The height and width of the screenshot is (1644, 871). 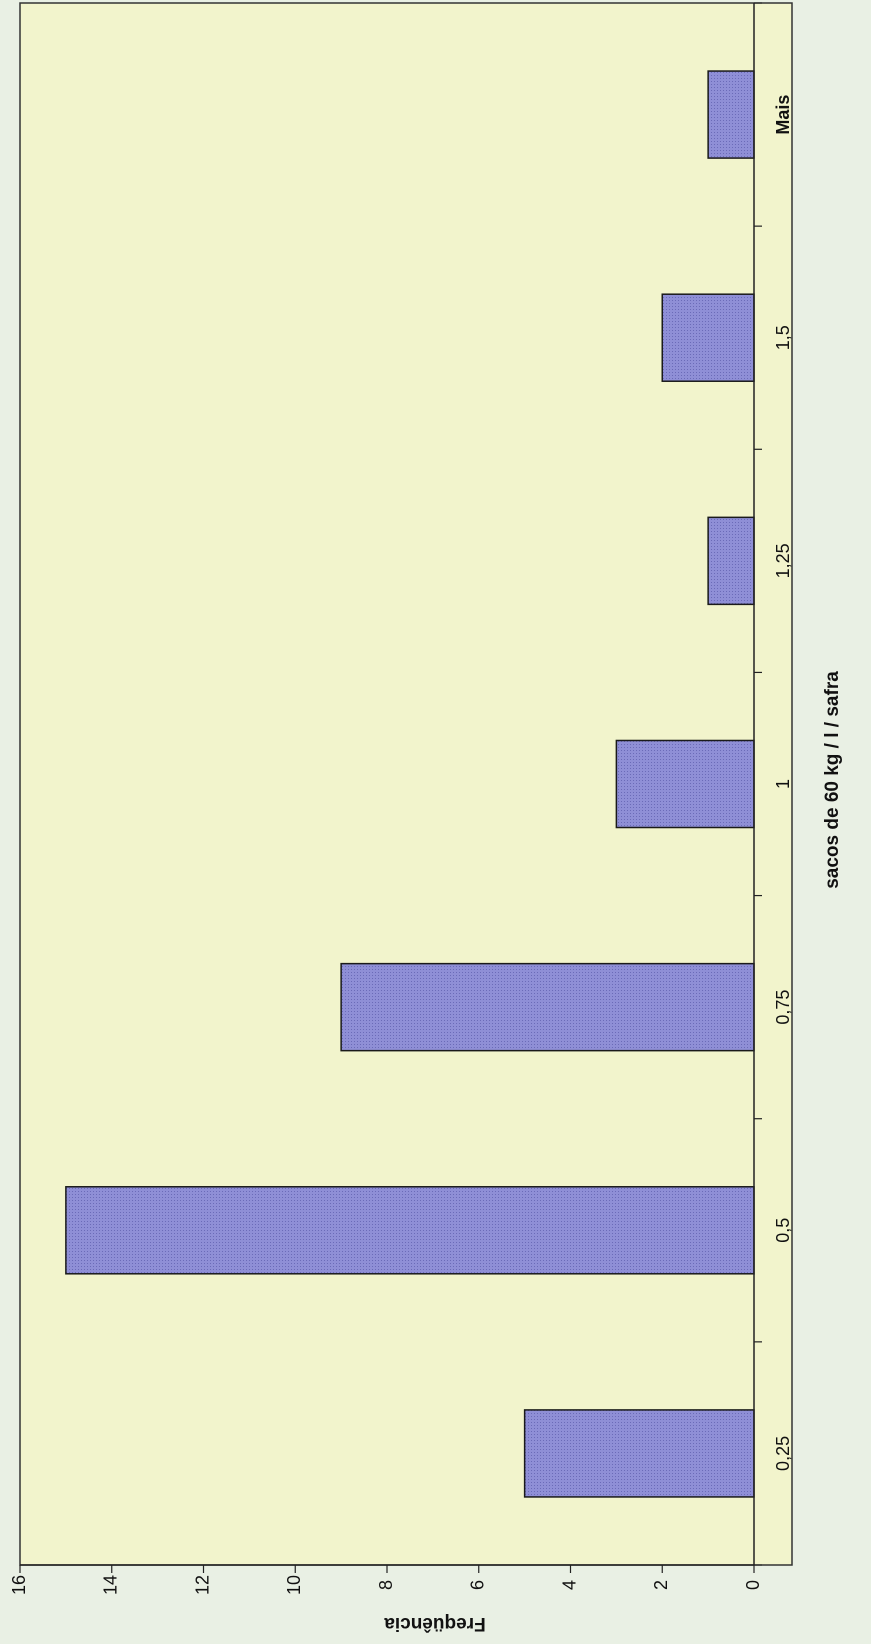 I want to click on y-tick-label: 12, so click(x=202, y=1585).